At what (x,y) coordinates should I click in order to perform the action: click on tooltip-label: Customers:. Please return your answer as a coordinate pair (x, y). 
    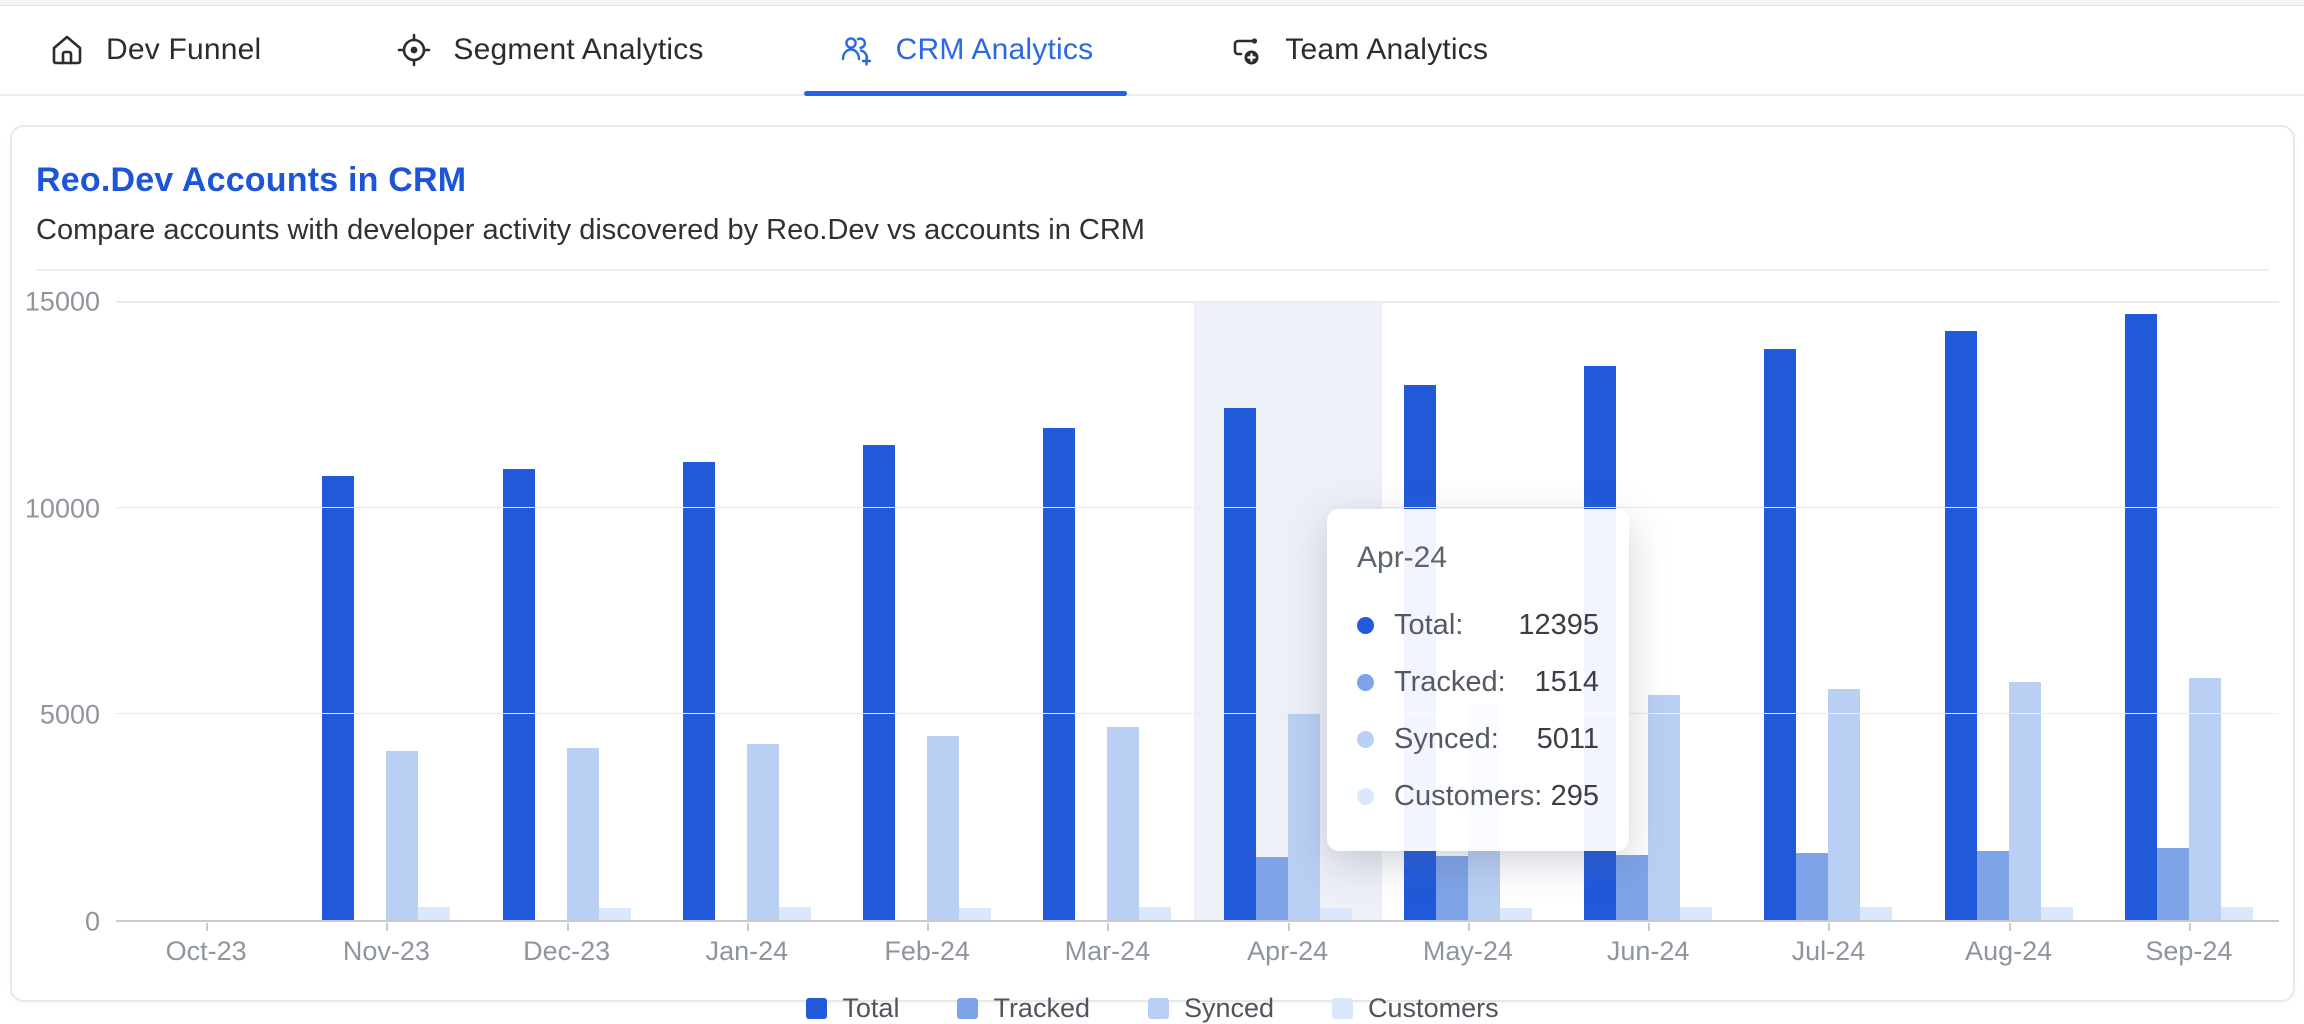
    Looking at the image, I should click on (1472, 796).